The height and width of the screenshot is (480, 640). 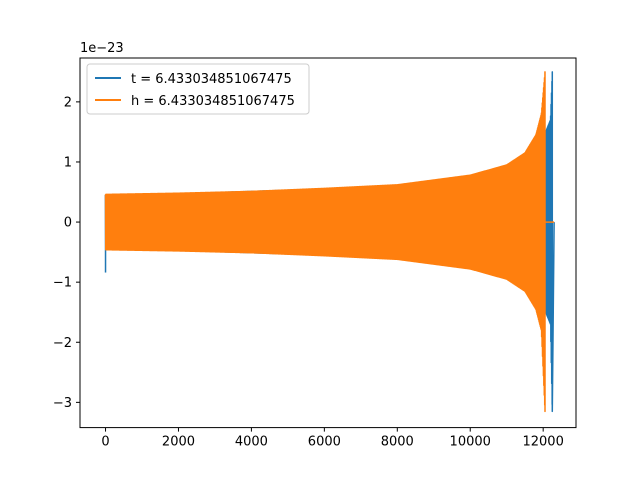 What do you see at coordinates (68, 223) in the screenshot?
I see `y-tick-label: 0` at bounding box center [68, 223].